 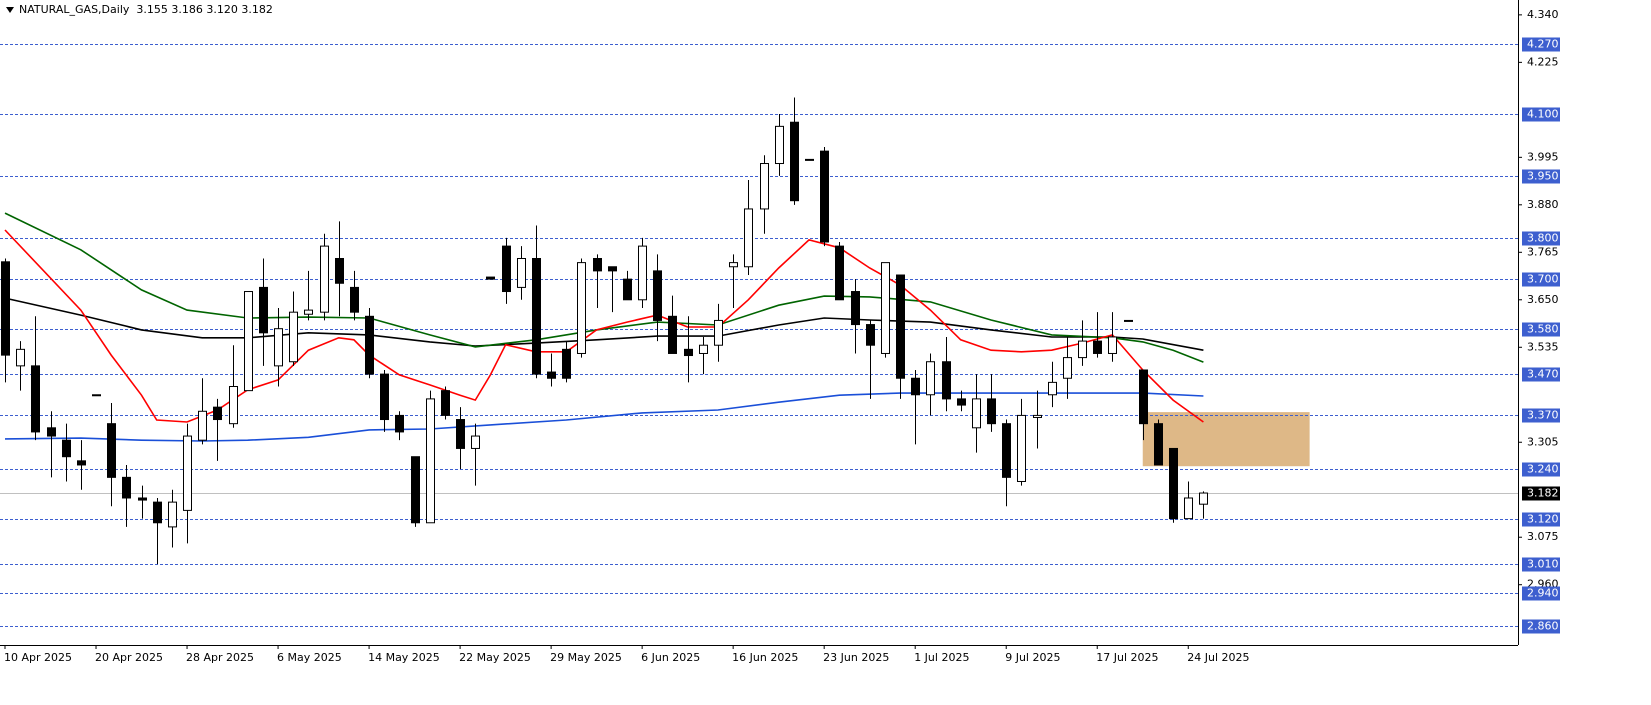 I want to click on x-tick-label: 16 Jun 2025, so click(x=765, y=657).